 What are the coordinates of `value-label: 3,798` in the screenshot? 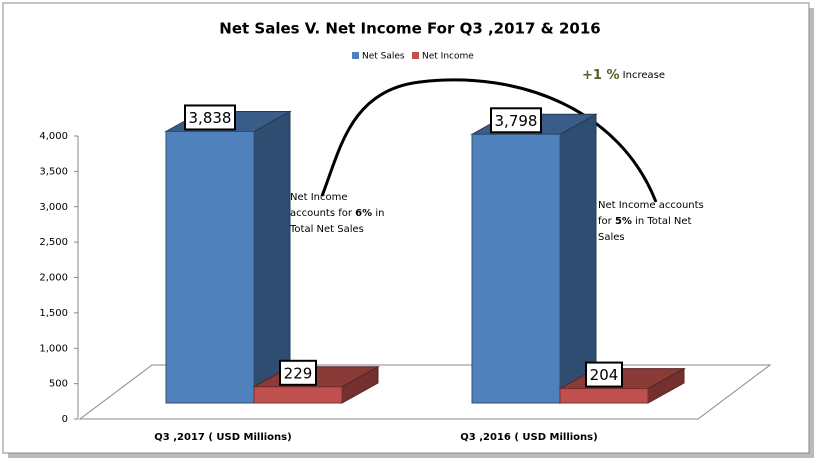 It's located at (516, 121).